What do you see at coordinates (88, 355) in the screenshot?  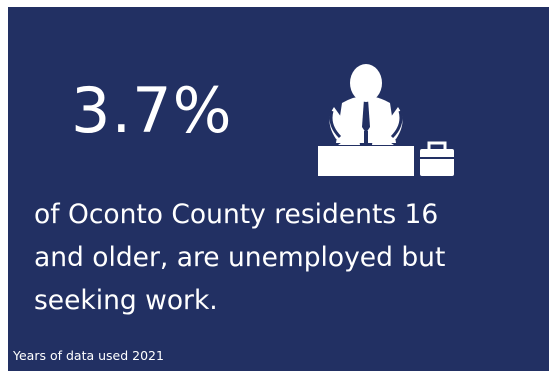 I see `data-years-footnote: Years of data used 2021` at bounding box center [88, 355].